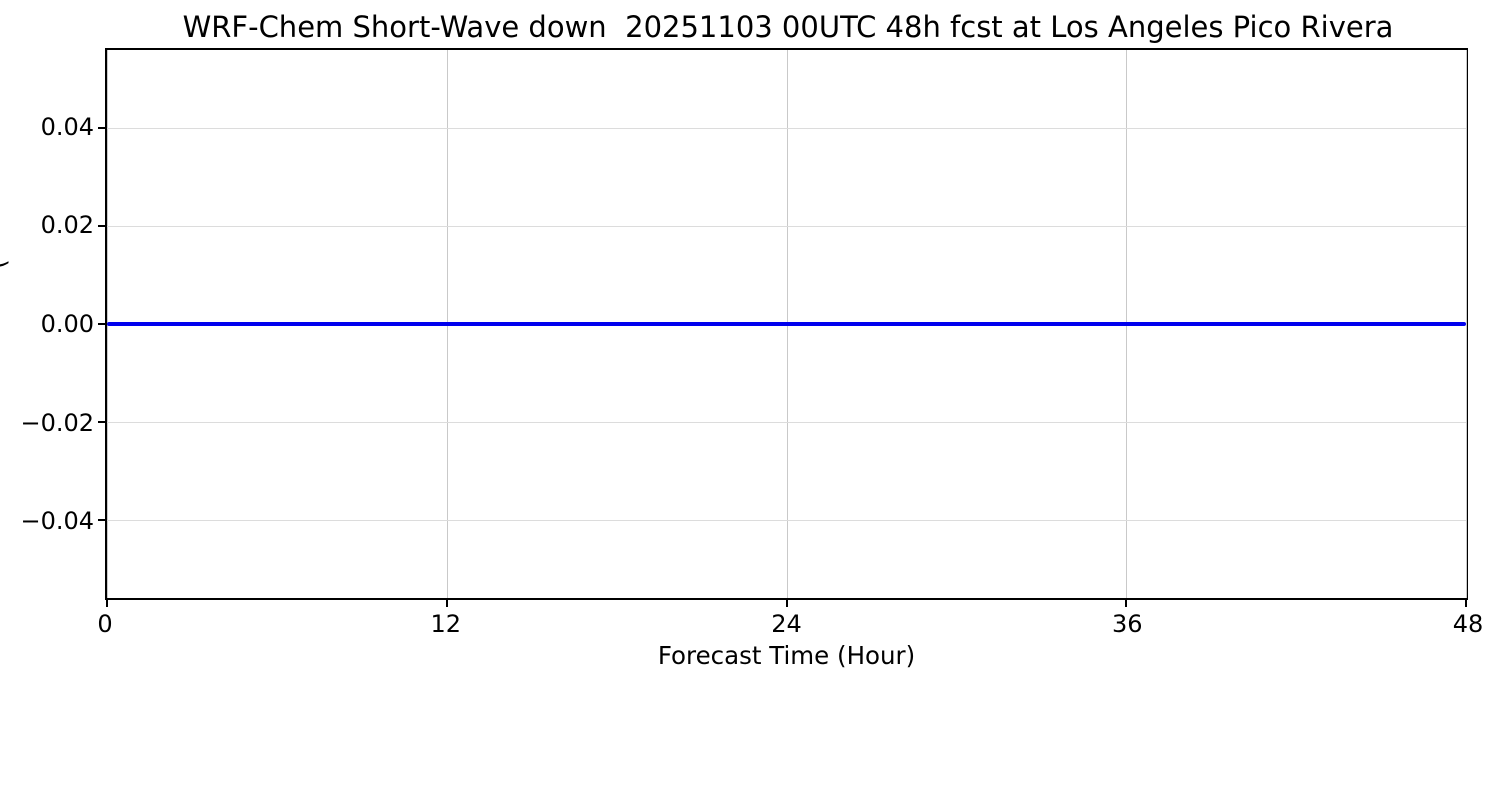 This screenshot has height=800, width=1500. What do you see at coordinates (1466, 324) in the screenshot?
I see `x-gridline` at bounding box center [1466, 324].